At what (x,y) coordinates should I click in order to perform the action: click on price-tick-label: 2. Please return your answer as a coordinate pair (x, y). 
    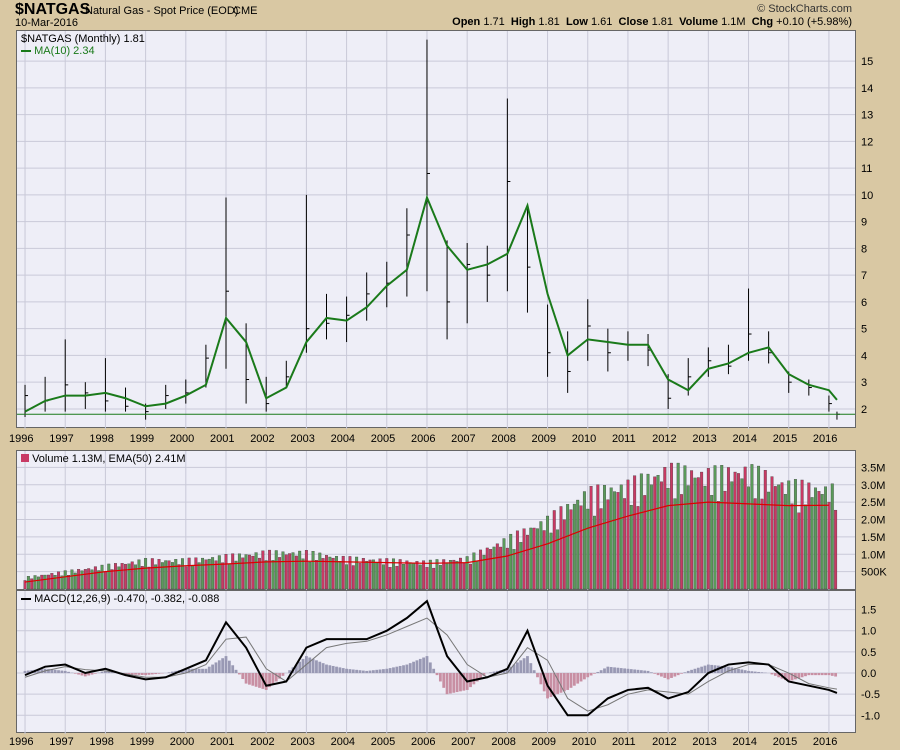
    Looking at the image, I should click on (864, 410).